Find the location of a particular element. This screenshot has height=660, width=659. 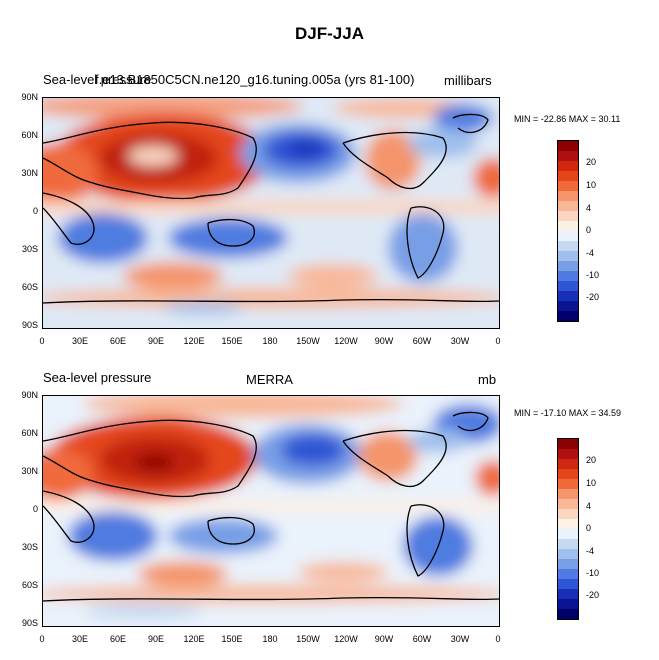

panel-units: mb is located at coordinates (487, 379).